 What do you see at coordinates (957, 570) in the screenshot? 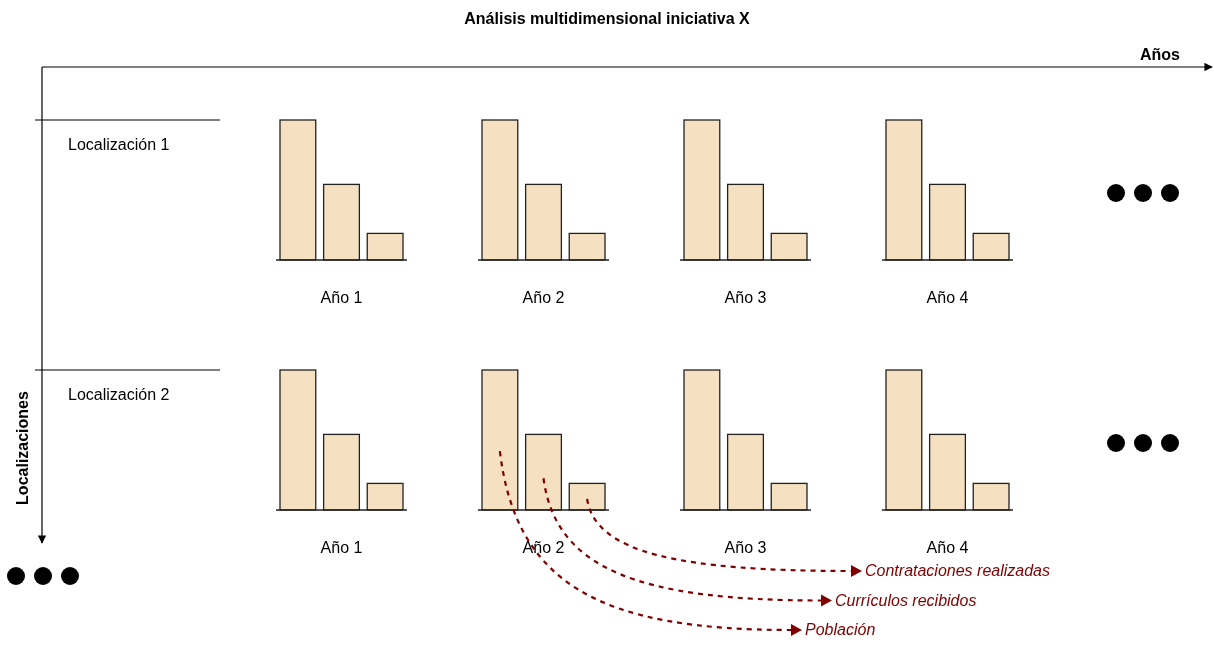
I see `text: Contrataciones realizadas` at bounding box center [957, 570].